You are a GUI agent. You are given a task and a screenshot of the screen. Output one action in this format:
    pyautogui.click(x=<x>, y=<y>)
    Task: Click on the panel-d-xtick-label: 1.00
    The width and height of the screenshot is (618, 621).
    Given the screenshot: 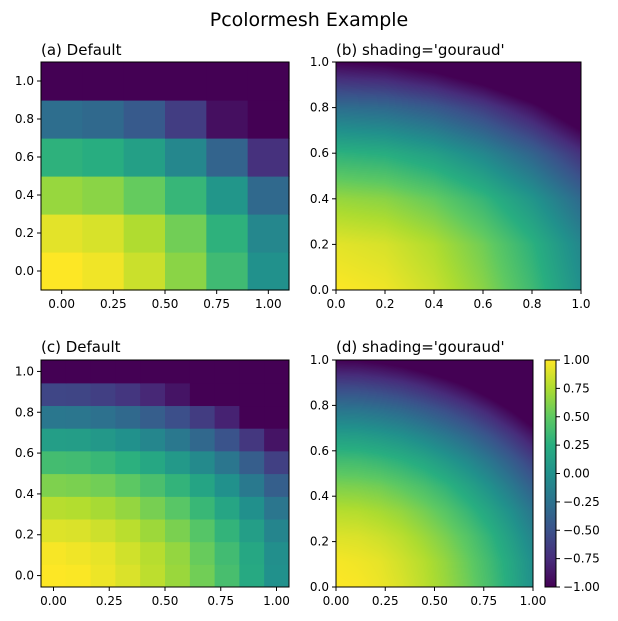 What is the action you would take?
    pyautogui.click(x=533, y=601)
    